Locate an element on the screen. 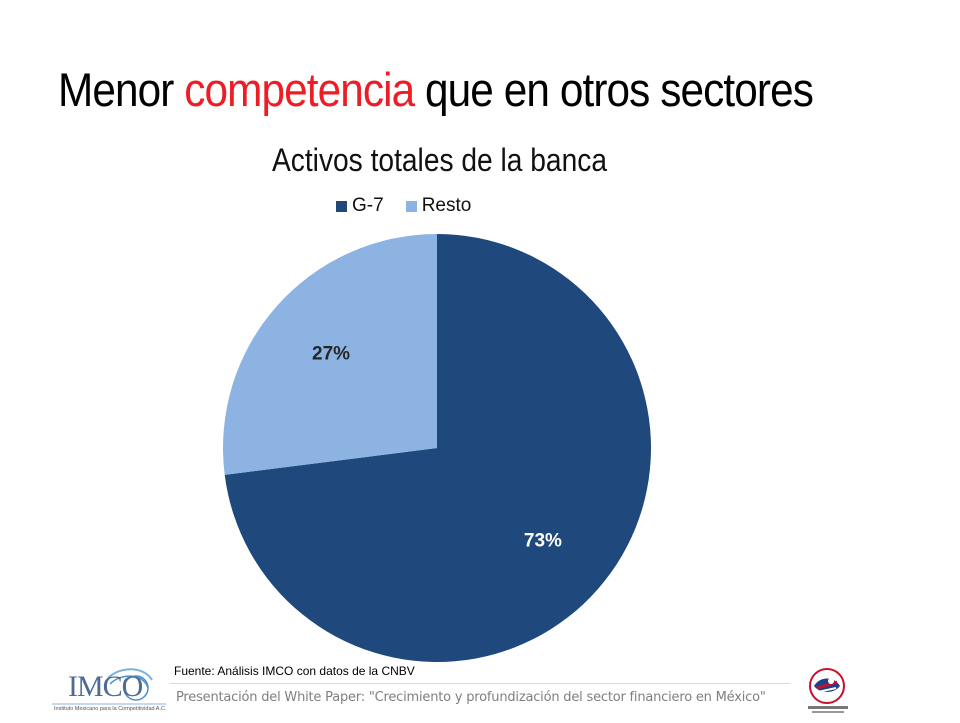 Image resolution: width=960 pixels, height=723 pixels. amcham-seal-icon is located at coordinates (828, 690).